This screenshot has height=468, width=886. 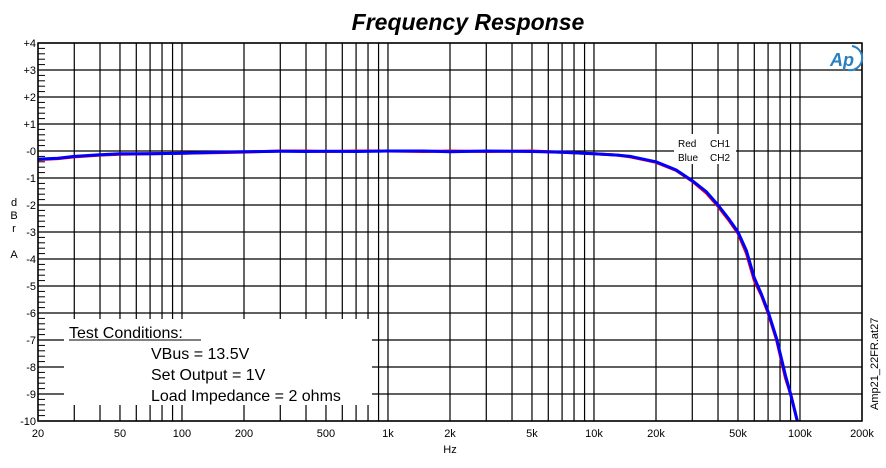 What do you see at coordinates (31, 314) in the screenshot?
I see `y-tick-label: -6` at bounding box center [31, 314].